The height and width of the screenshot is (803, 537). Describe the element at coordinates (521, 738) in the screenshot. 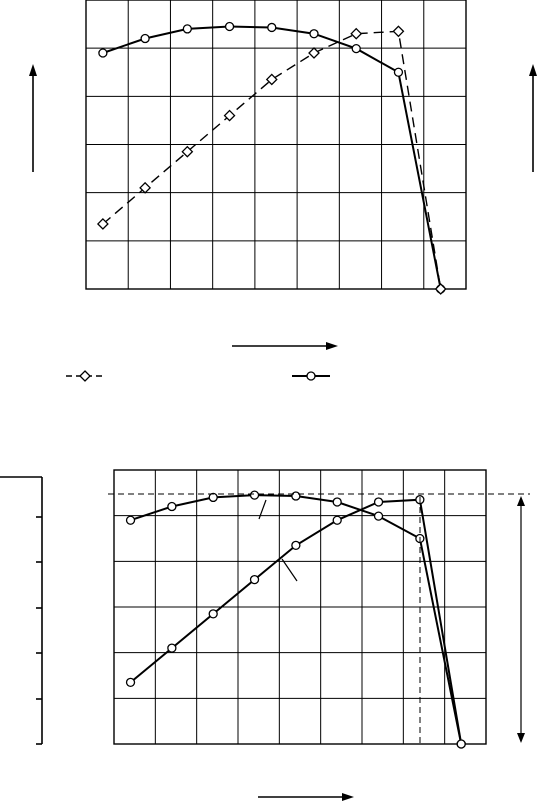

I see `dimension-arrow-bottom` at that location.